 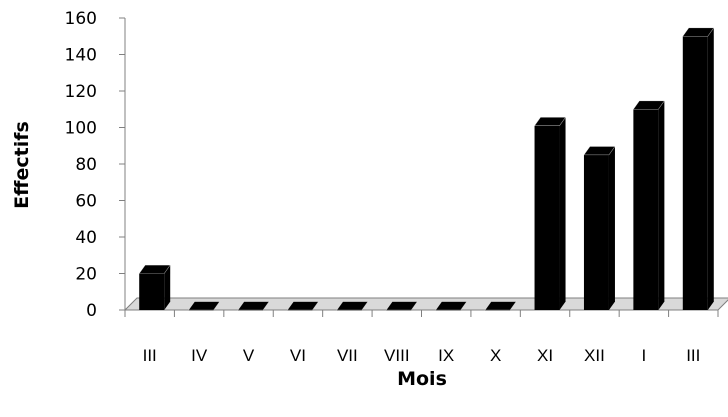 I want to click on x-tick-label: V, so click(x=249, y=355).